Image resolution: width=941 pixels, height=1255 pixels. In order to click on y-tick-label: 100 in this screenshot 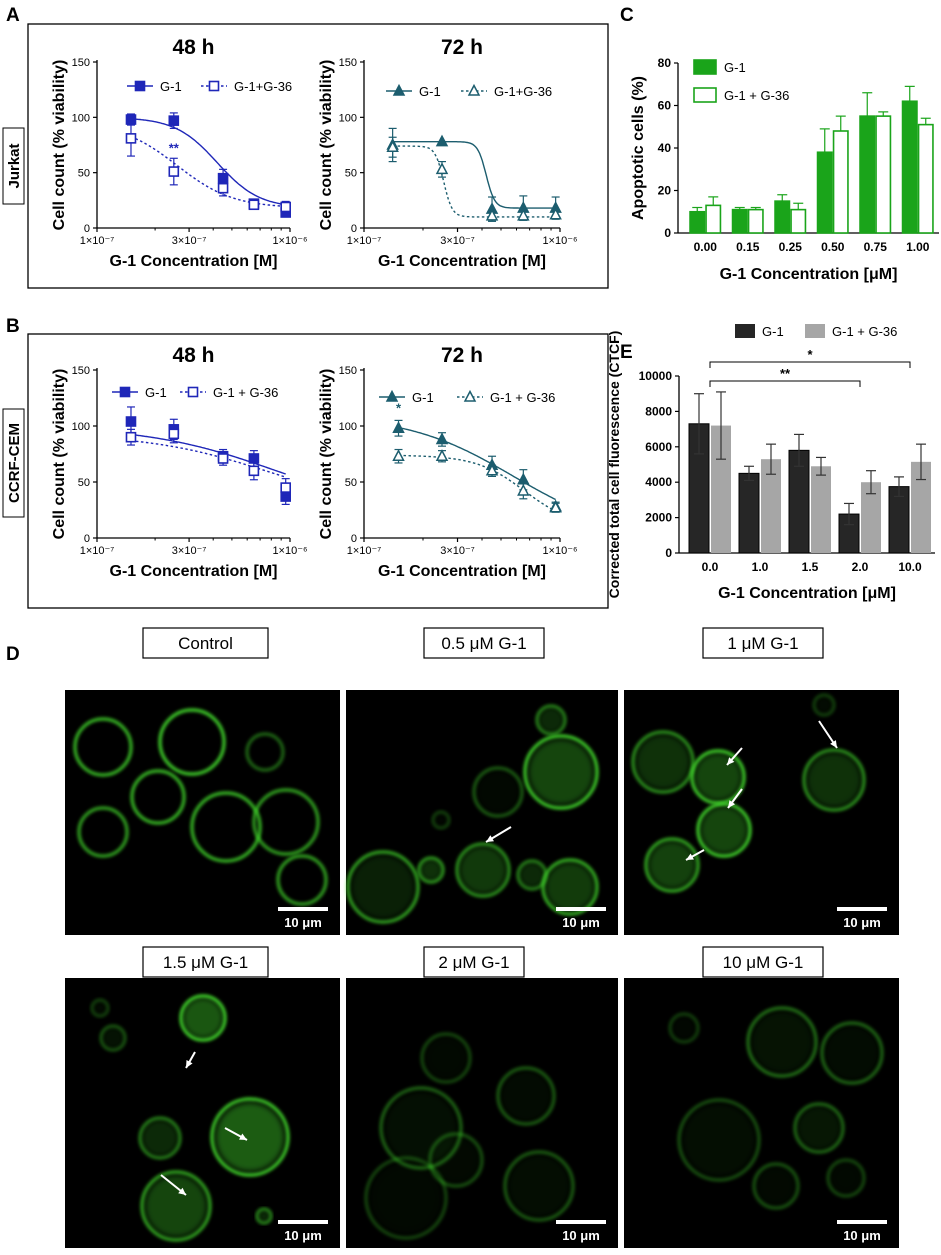, I will do `click(348, 427)`.